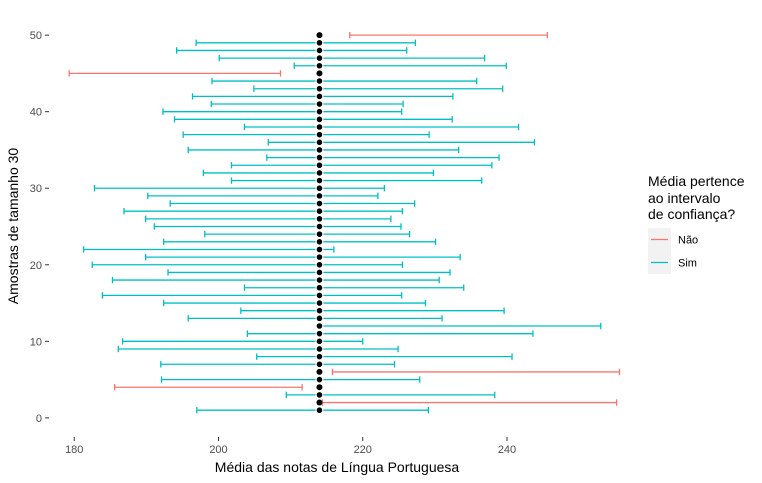  Describe the element at coordinates (39, 419) in the screenshot. I see `y-tick-label-0: 0` at that location.